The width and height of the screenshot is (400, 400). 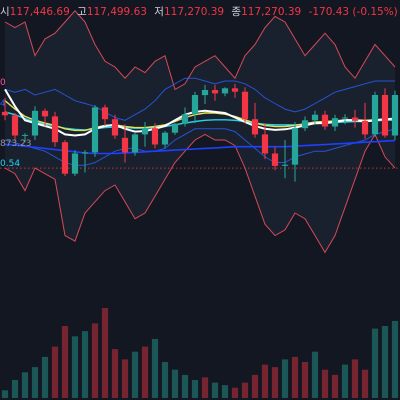 What do you see at coordinates (353, 12) in the screenshot?
I see `change-value: -170.43 (-0.15%)` at bounding box center [353, 12].